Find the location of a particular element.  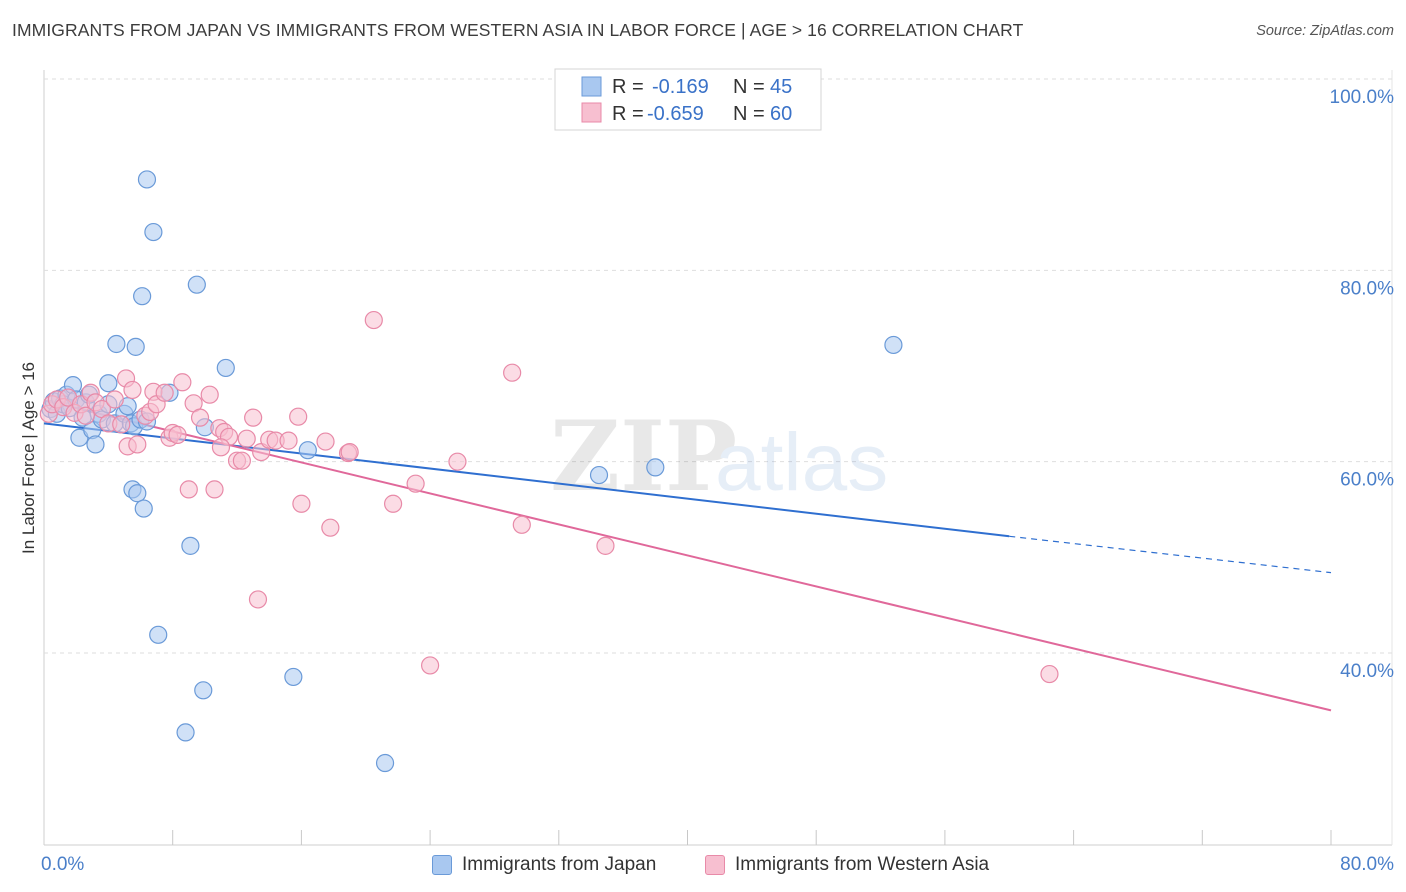

y-axis-label: In Labor Force | Age > 16 is located at coordinates (28, 458).